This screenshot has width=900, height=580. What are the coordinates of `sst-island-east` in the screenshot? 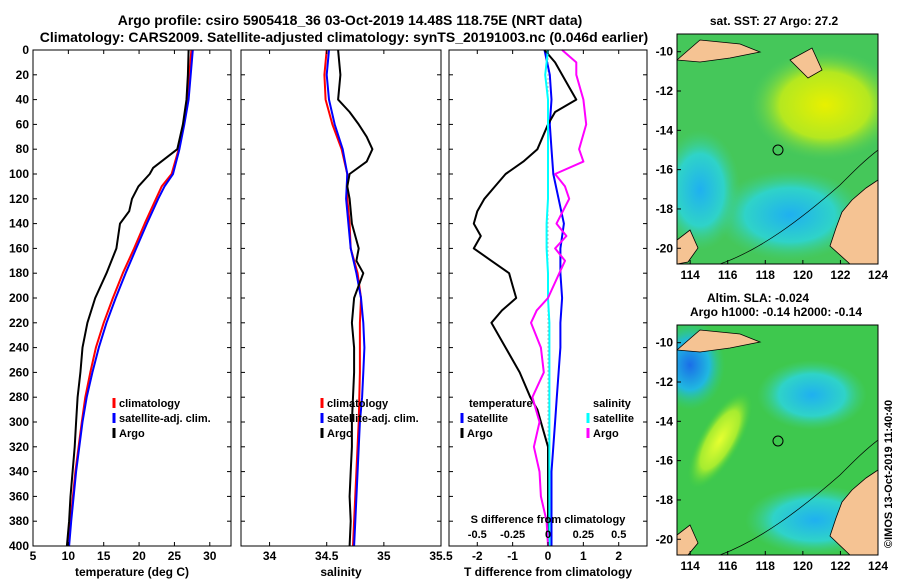 It's located at (806, 63).